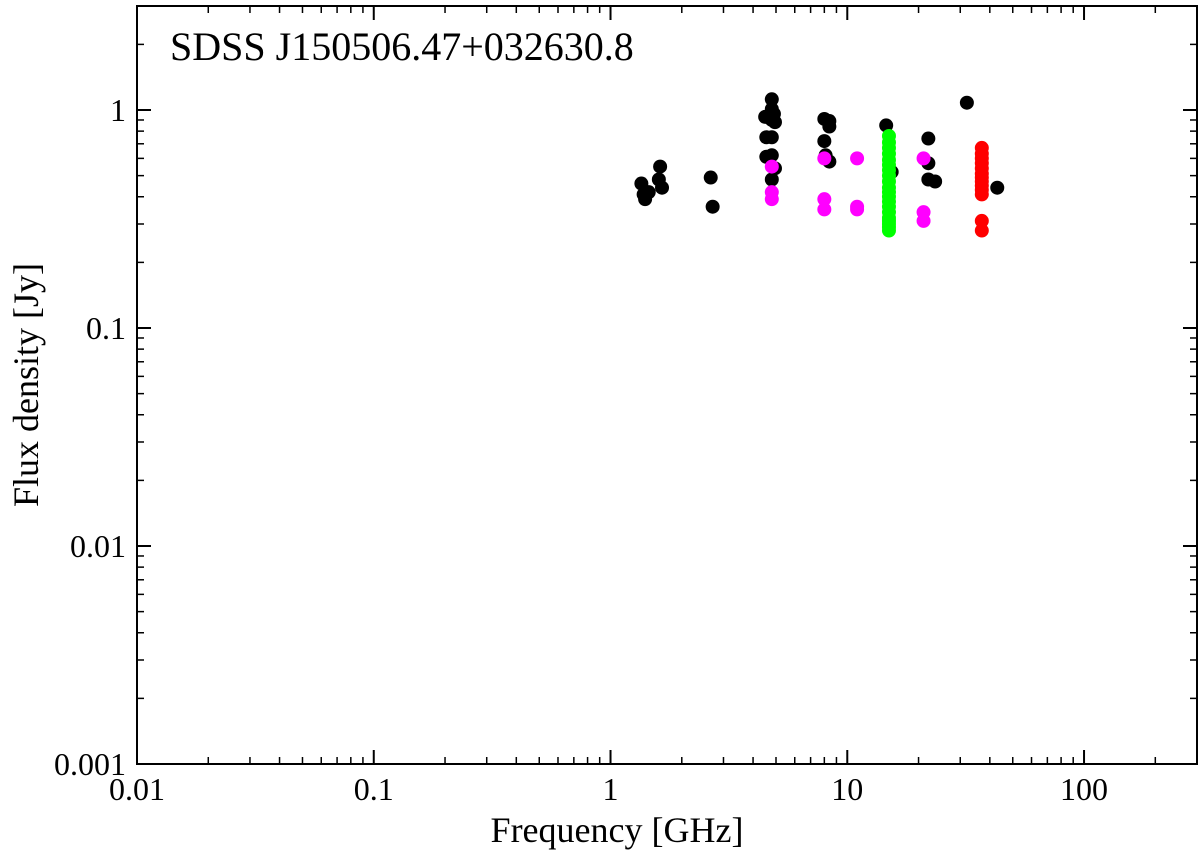  Describe the element at coordinates (90, 437) in the screenshot. I see `y-tick-labels: 0.001 0.01 0.1 1` at that location.